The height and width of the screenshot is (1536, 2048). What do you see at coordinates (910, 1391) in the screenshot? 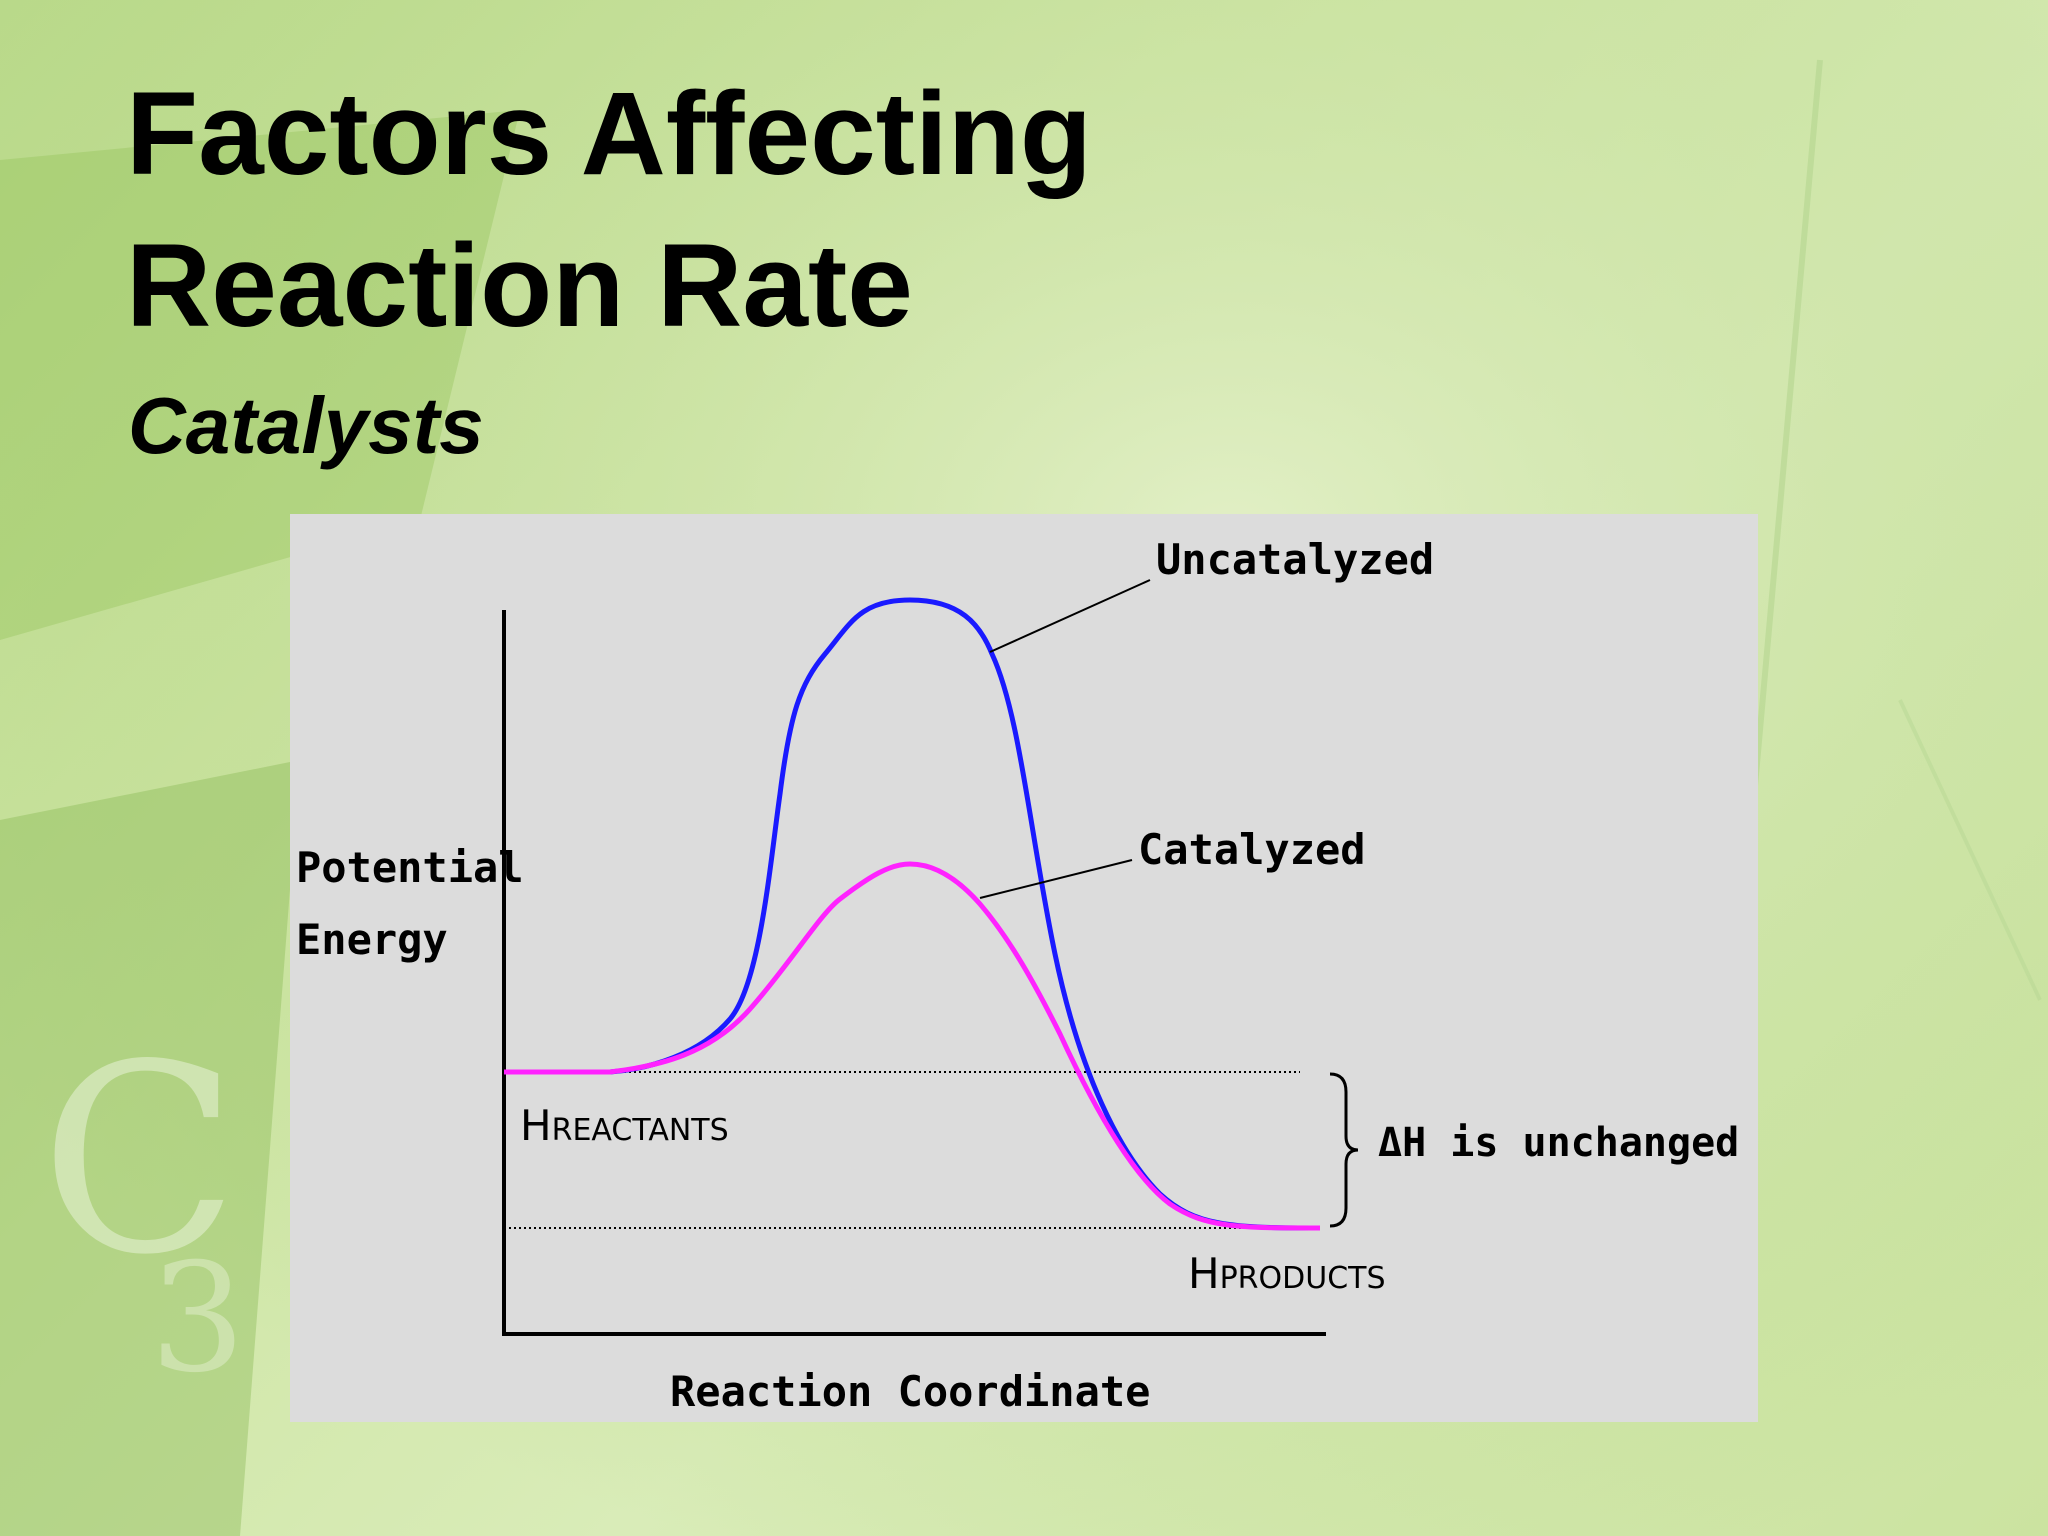
I see `x-axis-label: Reaction Coordinate` at bounding box center [910, 1391].